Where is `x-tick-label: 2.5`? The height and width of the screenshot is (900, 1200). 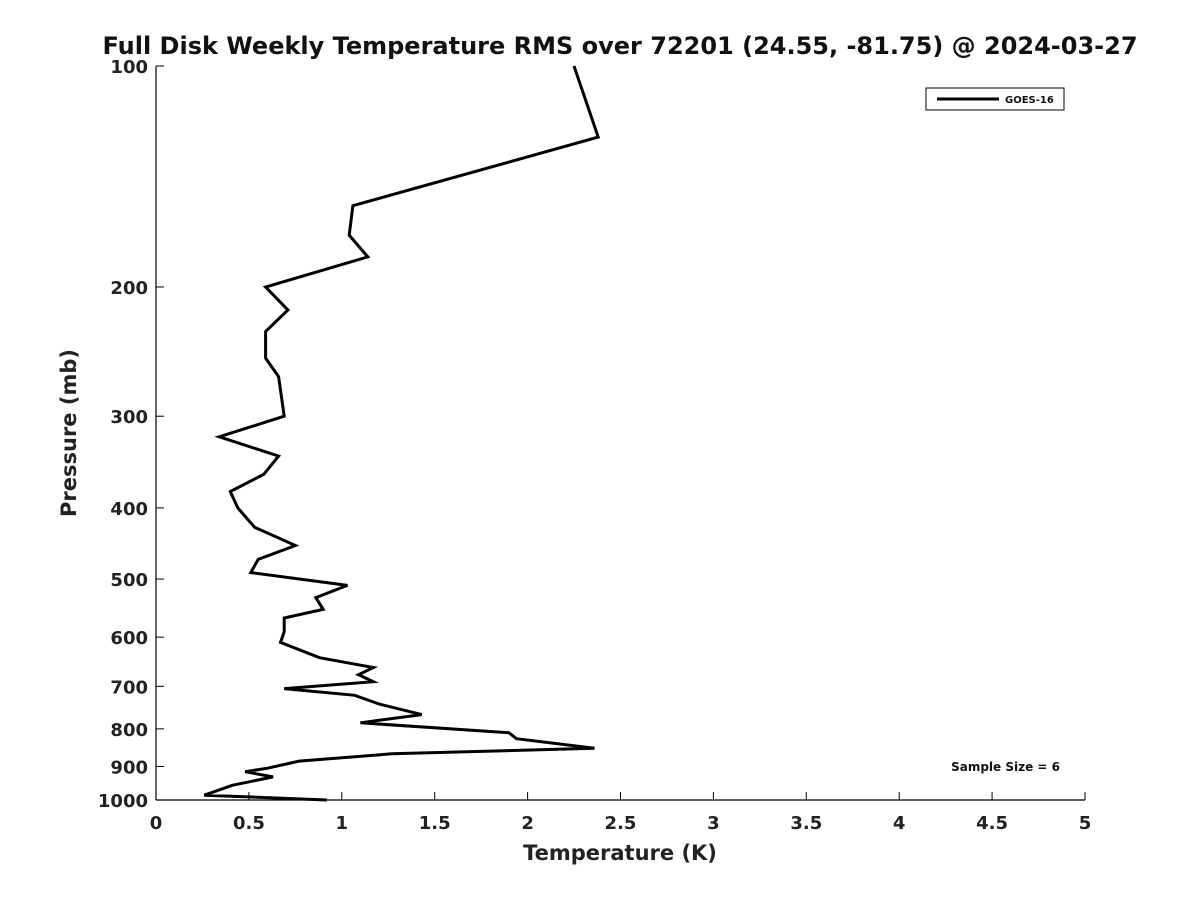
x-tick-label: 2.5 is located at coordinates (621, 823).